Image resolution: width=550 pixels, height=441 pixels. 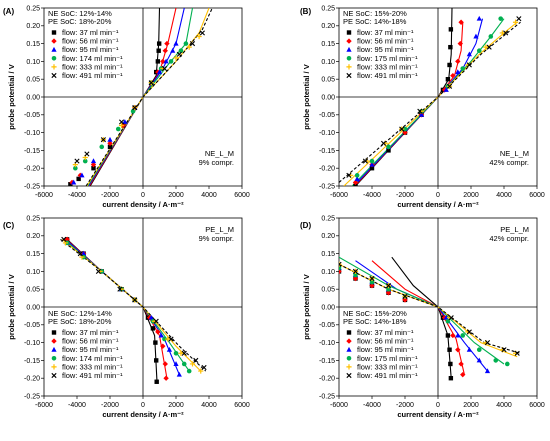 I want to click on panel-annotation: 42% compr., so click(x=509, y=162).